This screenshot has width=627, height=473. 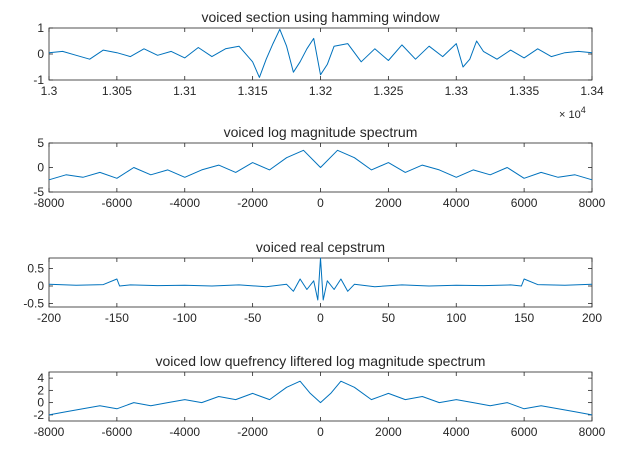 I want to click on chart-title: voiced section using hamming window, so click(x=320, y=17).